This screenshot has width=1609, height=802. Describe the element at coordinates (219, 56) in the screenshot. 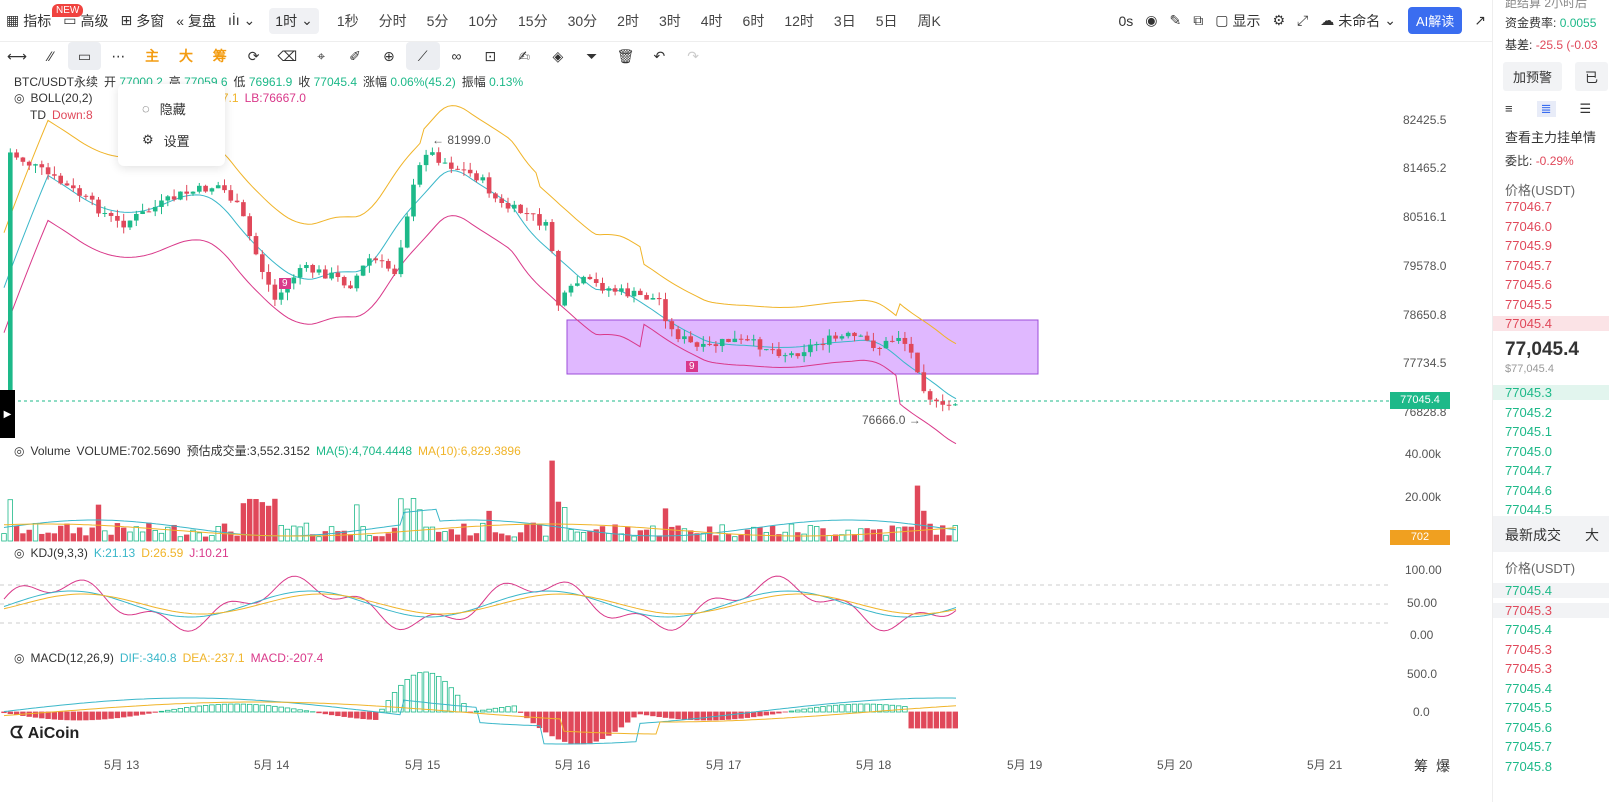

I see `chip-tool: 筹` at that location.